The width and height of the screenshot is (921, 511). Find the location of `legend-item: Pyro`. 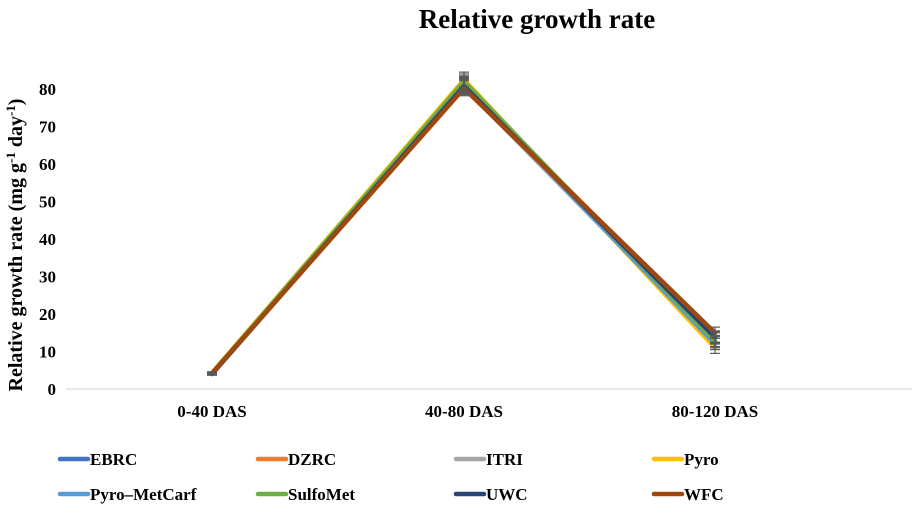

legend-item: Pyro is located at coordinates (685, 459).